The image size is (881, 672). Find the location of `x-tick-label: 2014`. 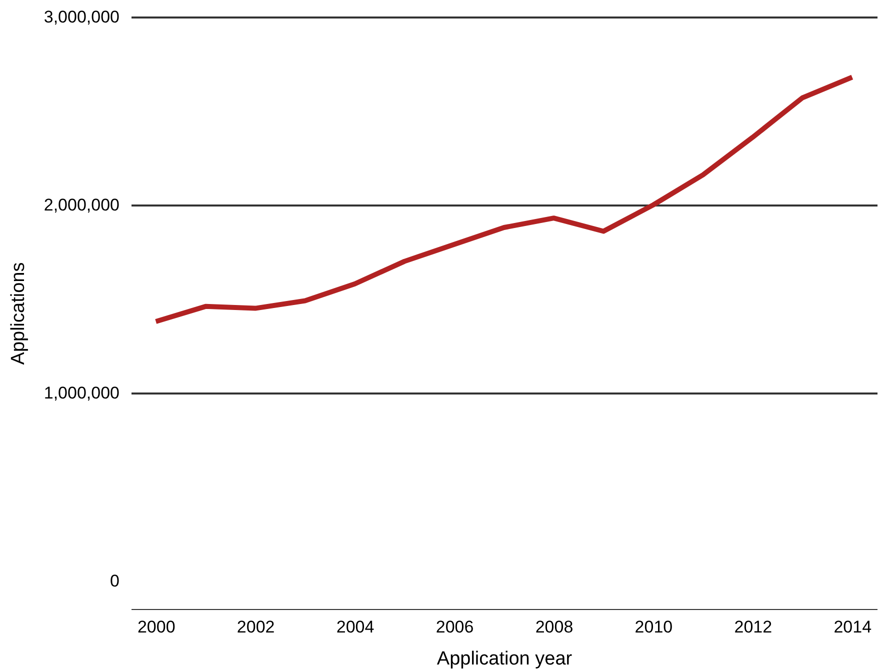

x-tick-label: 2014 is located at coordinates (853, 627).